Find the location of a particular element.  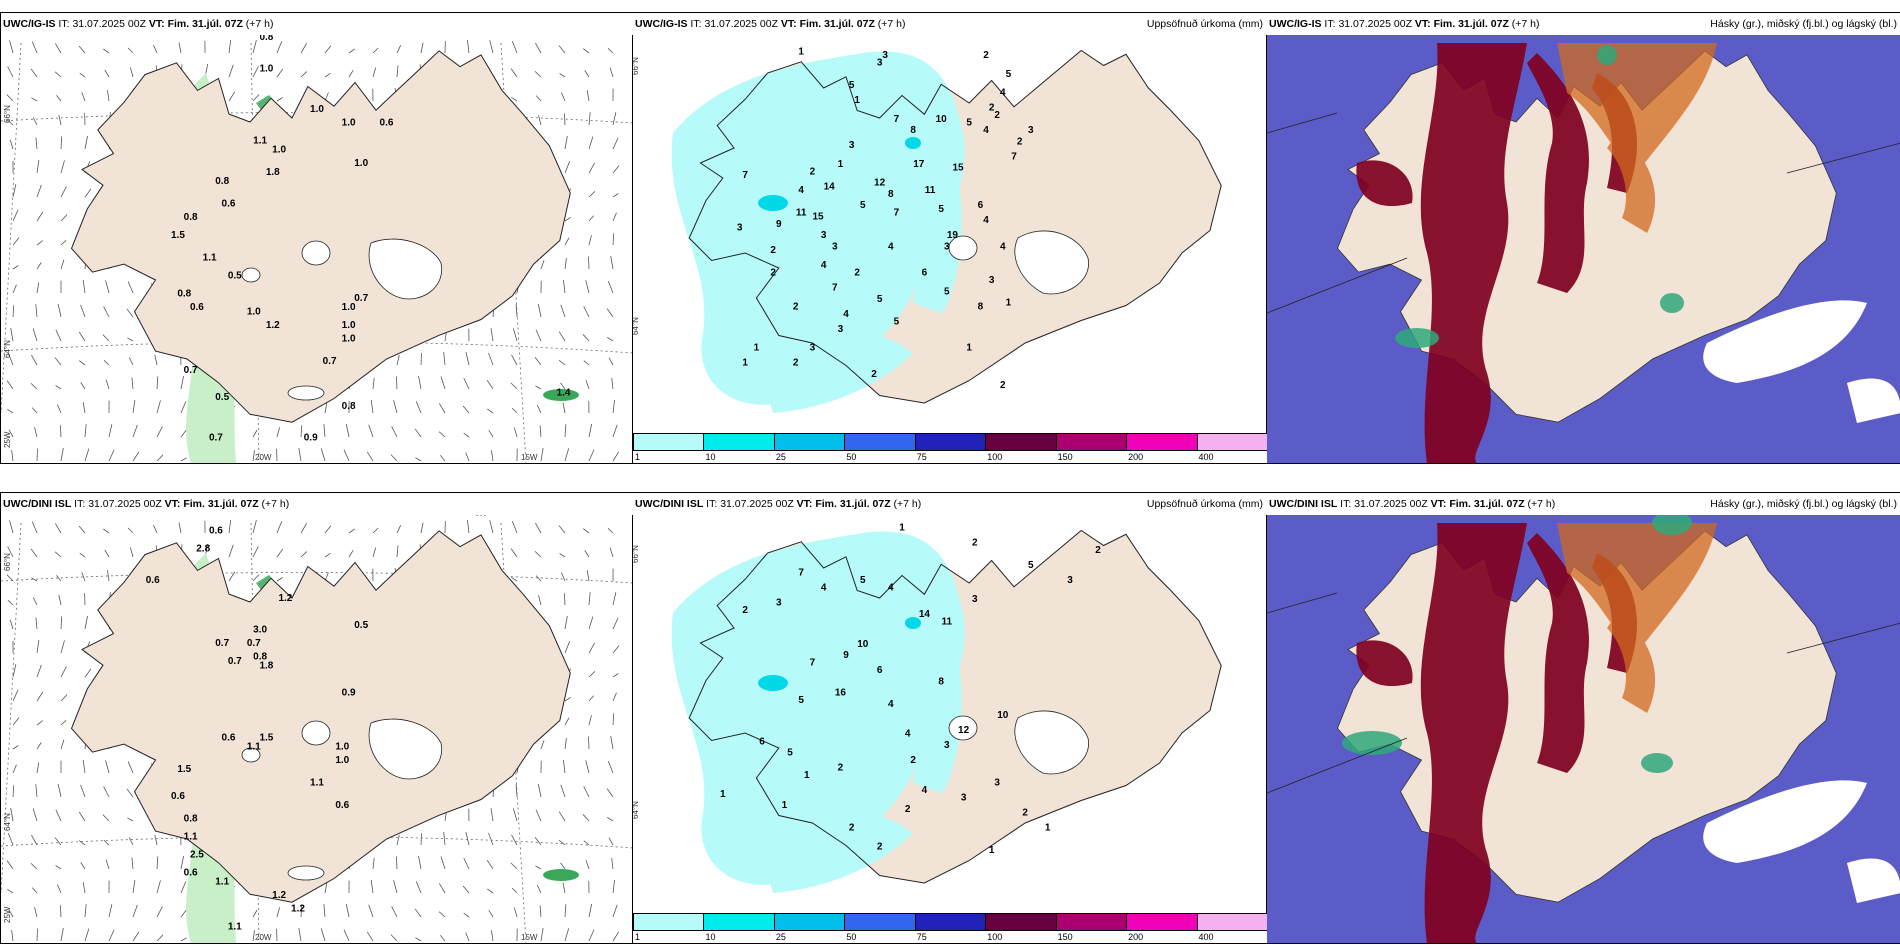

clear-sky-areas is located at coordinates (1801, 361).